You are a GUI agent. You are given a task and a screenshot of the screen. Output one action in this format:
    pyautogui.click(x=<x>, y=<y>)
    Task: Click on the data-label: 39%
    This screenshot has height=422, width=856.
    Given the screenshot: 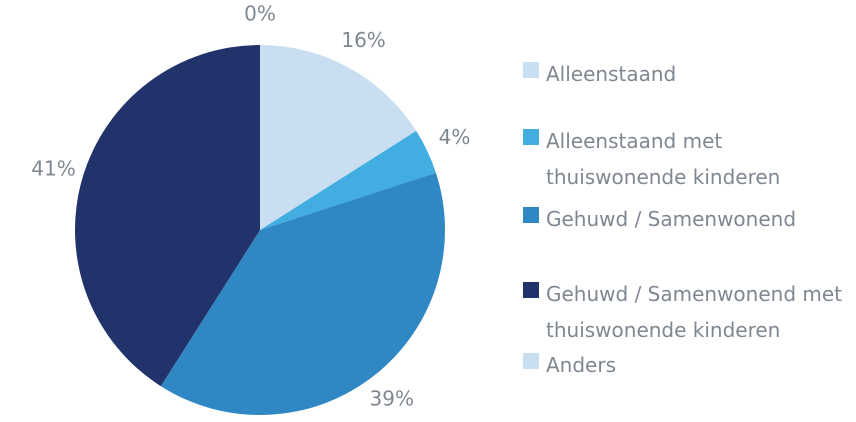 What is the action you would take?
    pyautogui.click(x=392, y=398)
    